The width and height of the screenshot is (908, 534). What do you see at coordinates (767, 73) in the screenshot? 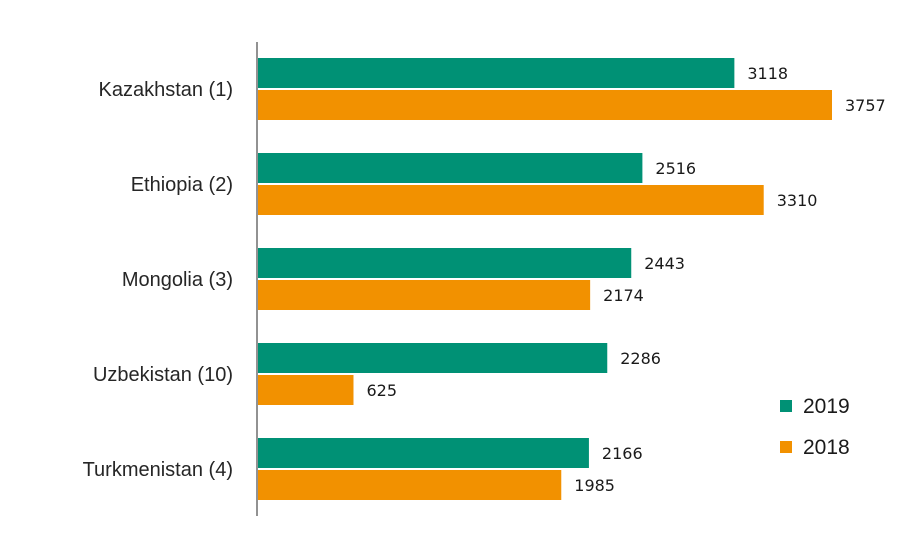
I see `data-label: 3118` at bounding box center [767, 73].